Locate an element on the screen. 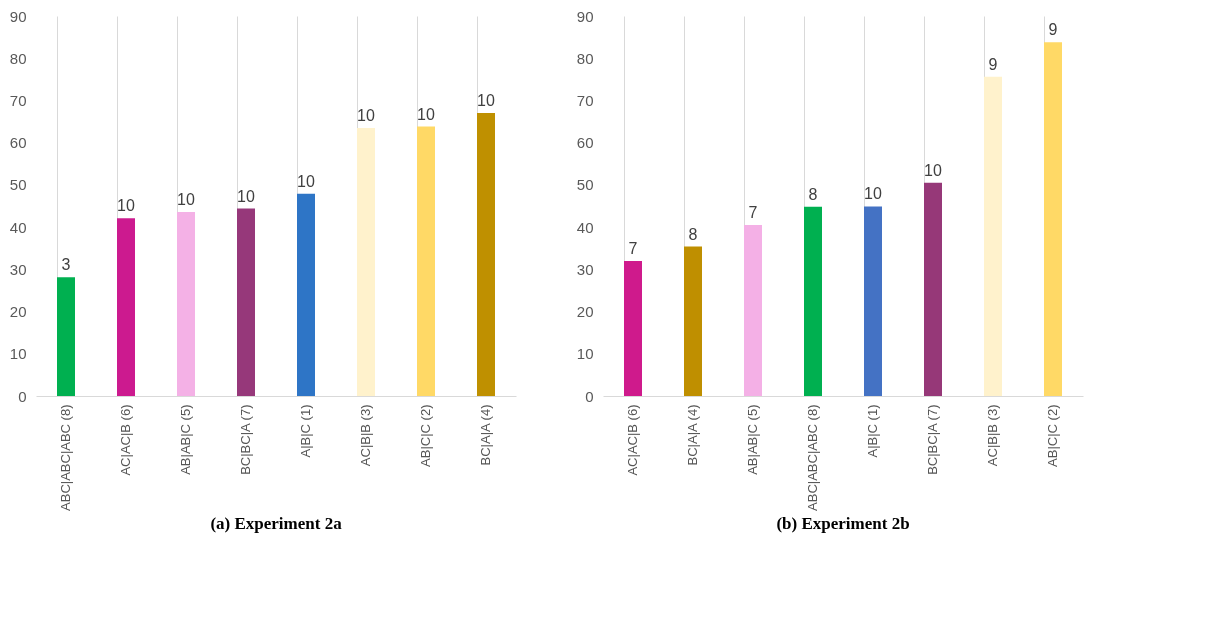 The height and width of the screenshot is (638, 1220). annotation: 3 is located at coordinates (66, 265).